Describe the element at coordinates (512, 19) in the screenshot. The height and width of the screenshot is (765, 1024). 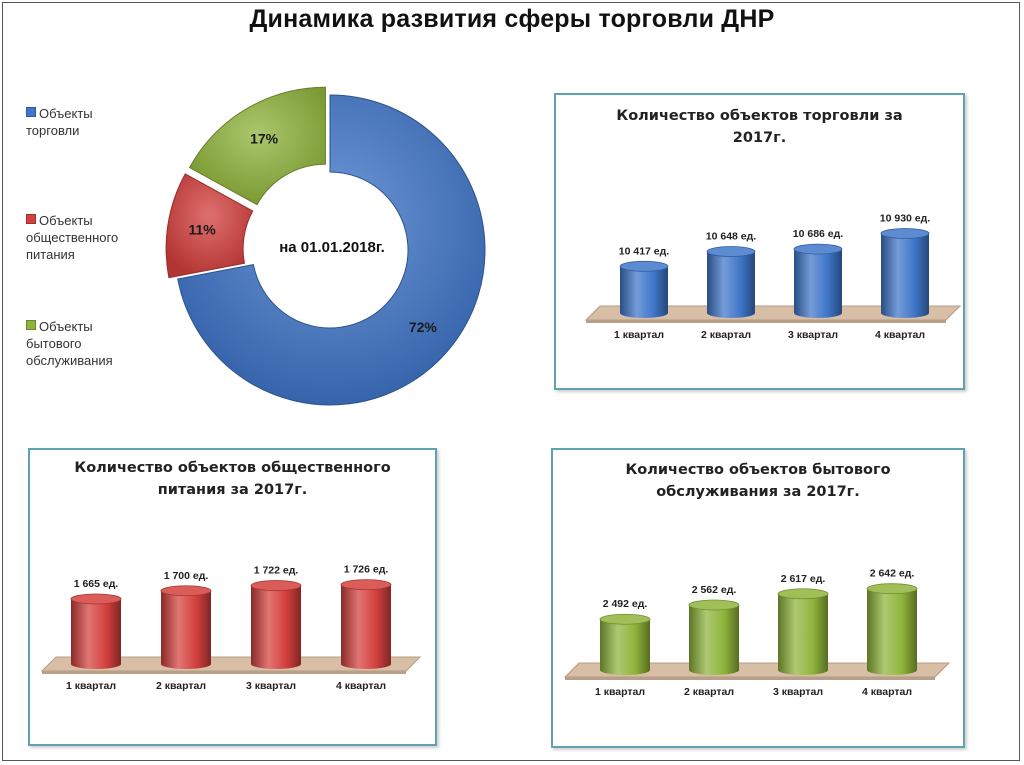
I see `page-title: Динамика развития сферы торговли ДНР` at that location.